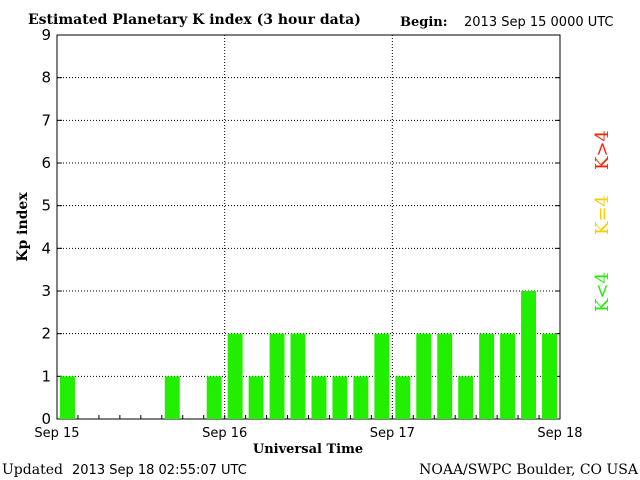 The image size is (640, 480). Describe the element at coordinates (46, 78) in the screenshot. I see `y-tick-label: 8` at that location.